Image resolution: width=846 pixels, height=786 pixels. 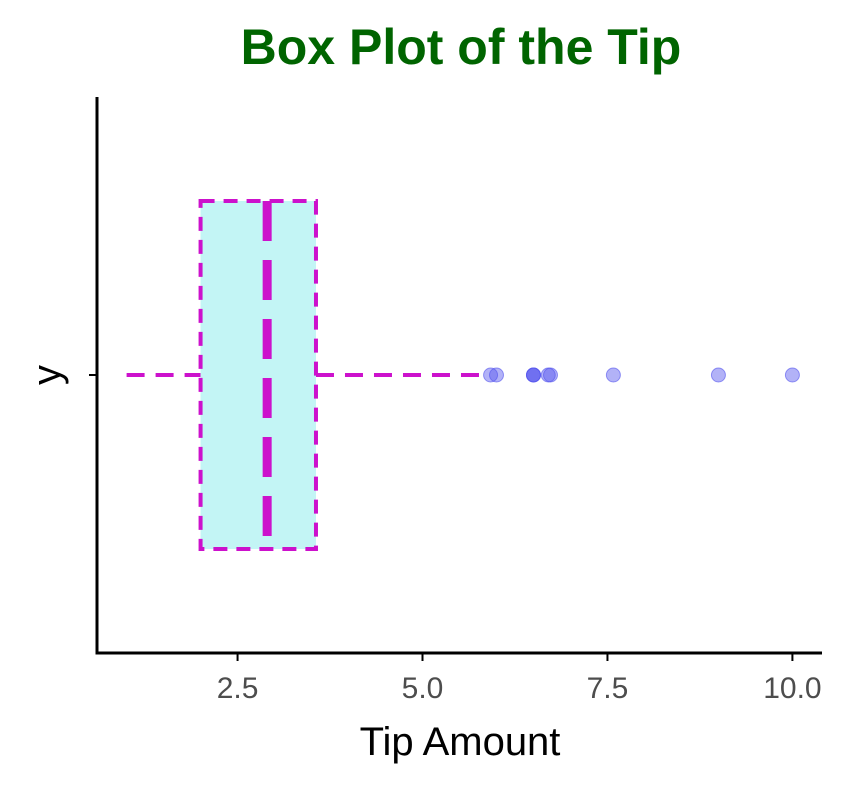 What do you see at coordinates (258, 375) in the screenshot?
I see `iqr-box` at bounding box center [258, 375].